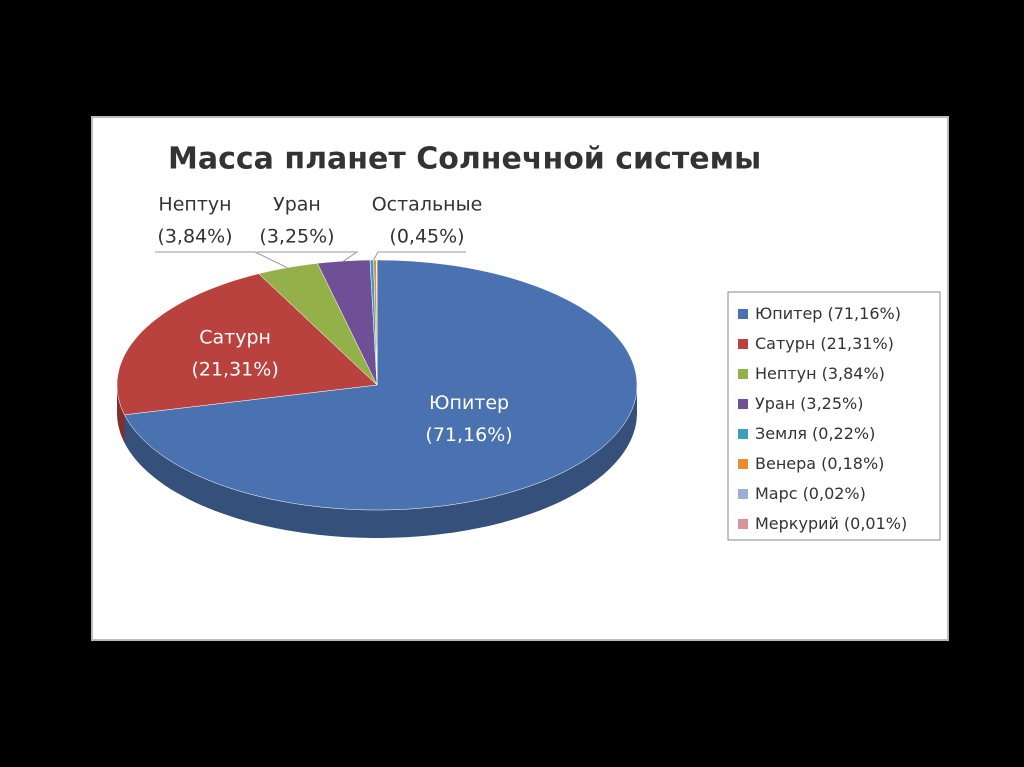  Describe the element at coordinates (194, 237) in the screenshot. I see `slice-value-label: (3,84%)` at that location.